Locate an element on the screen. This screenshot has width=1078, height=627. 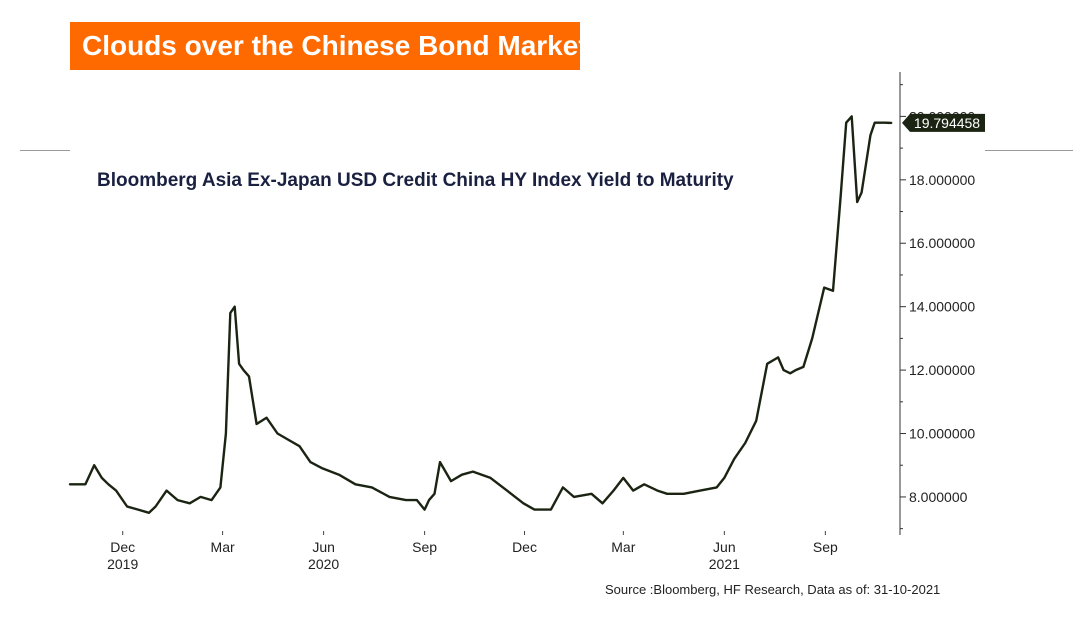
last-value-tag is located at coordinates (943, 122).